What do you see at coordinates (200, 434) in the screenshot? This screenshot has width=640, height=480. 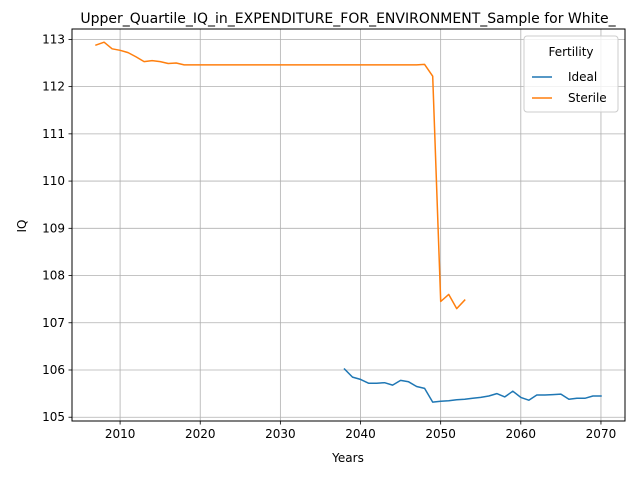 I see `x-tick-label: 2020` at bounding box center [200, 434].